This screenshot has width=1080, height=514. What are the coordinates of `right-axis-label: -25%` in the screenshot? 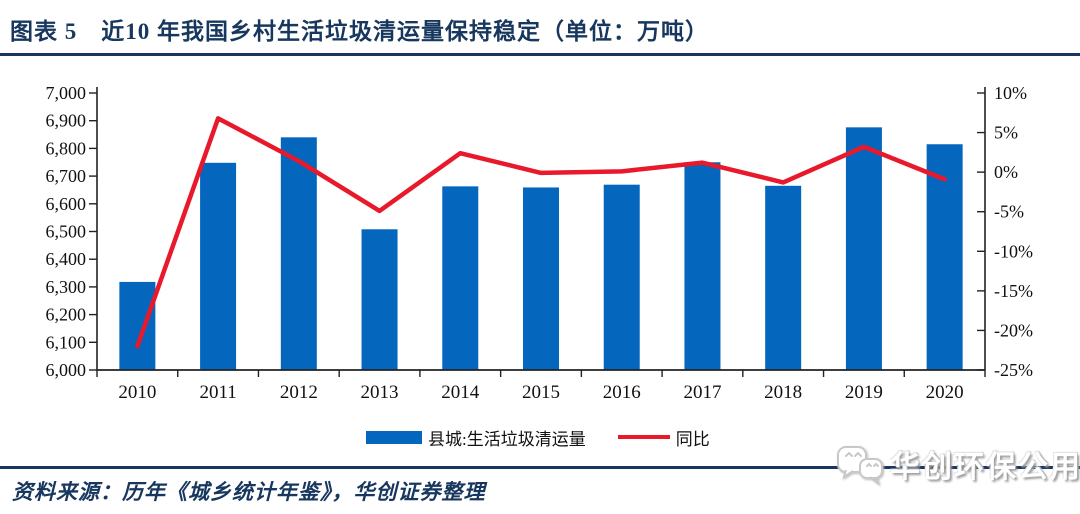 It's located at (1013, 370).